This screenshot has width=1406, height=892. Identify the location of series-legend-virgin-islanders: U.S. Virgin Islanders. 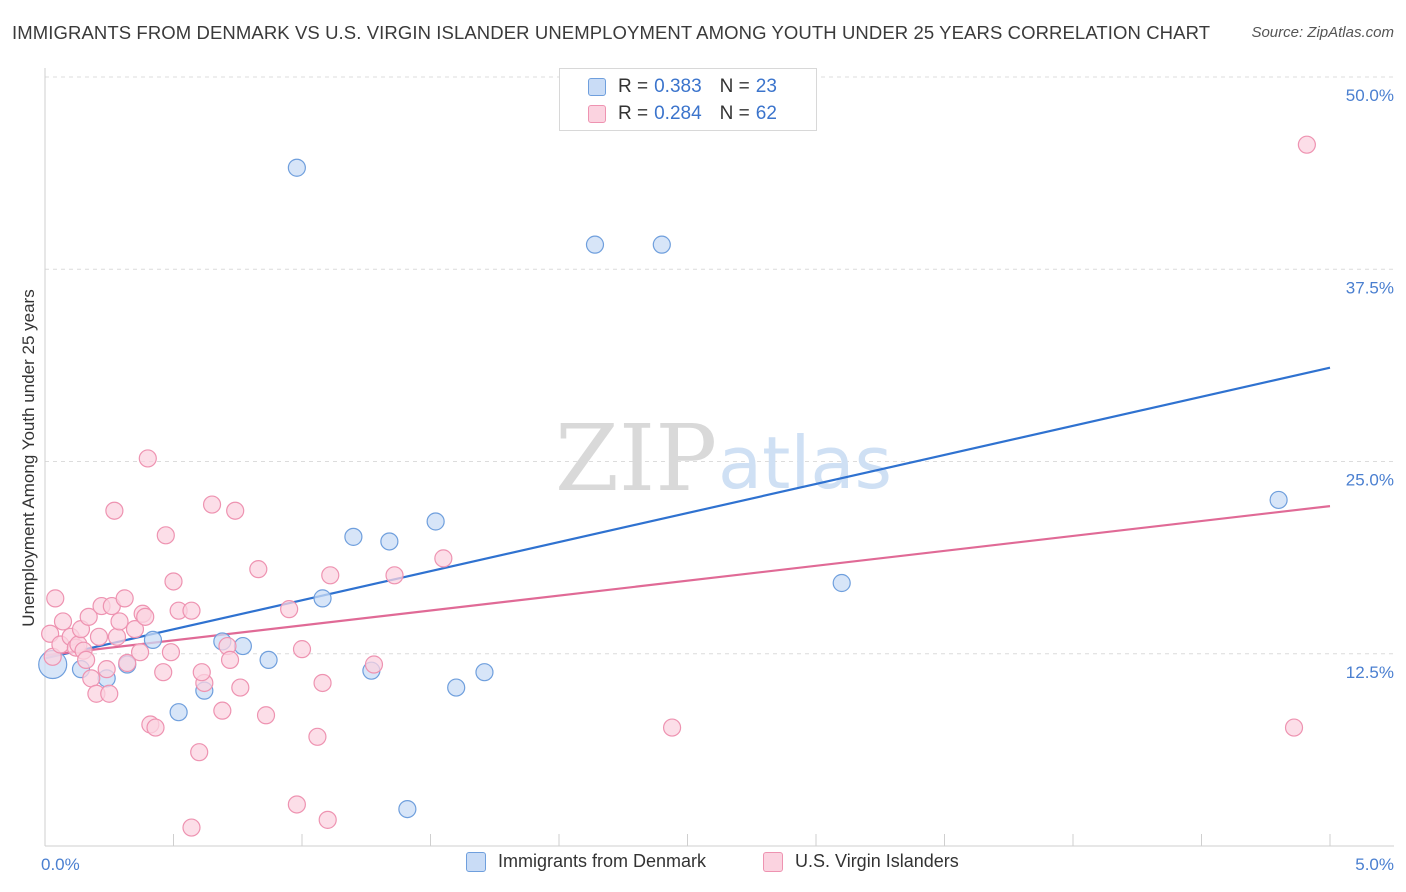
(861, 861).